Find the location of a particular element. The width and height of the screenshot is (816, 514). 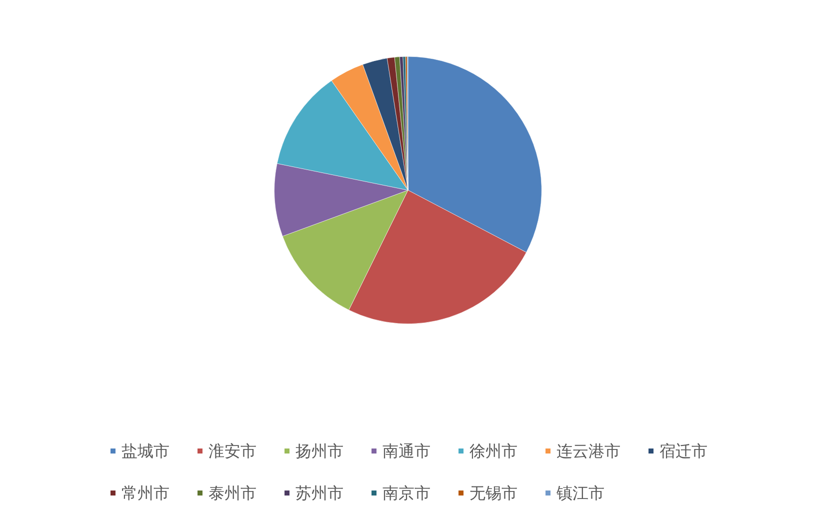

legend-label: 扬州市 is located at coordinates (320, 451).